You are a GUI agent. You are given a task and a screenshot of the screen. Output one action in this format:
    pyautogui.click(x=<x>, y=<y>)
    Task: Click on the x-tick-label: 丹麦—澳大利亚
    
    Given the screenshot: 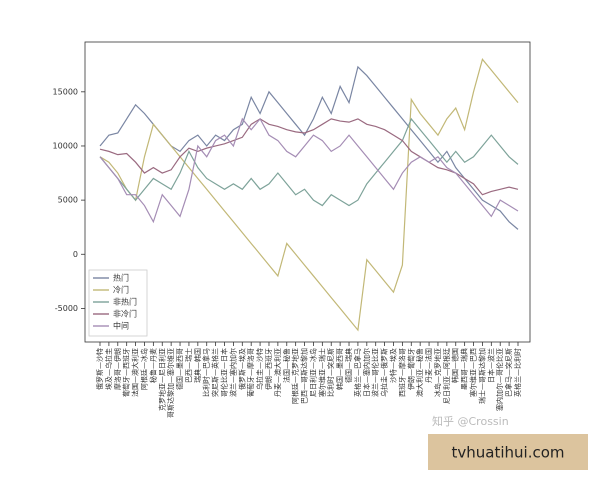 What is the action you would take?
    pyautogui.click(x=277, y=372)
    